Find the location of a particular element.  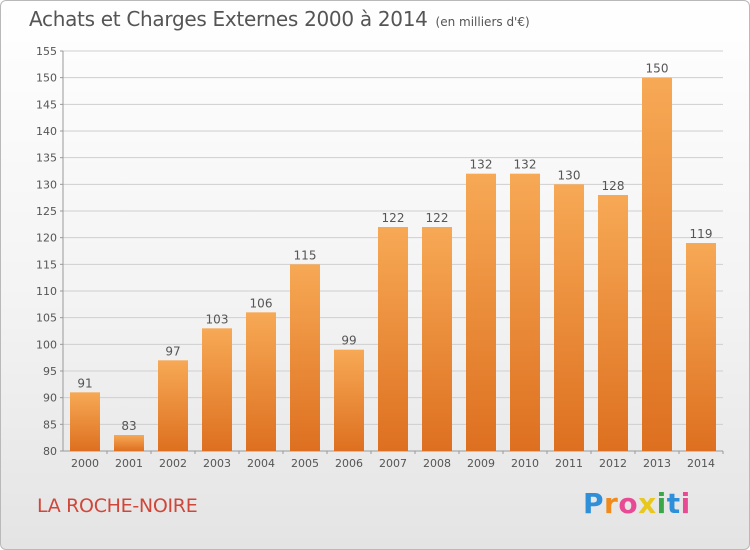

x-tick-label: 2008 is located at coordinates (437, 463).